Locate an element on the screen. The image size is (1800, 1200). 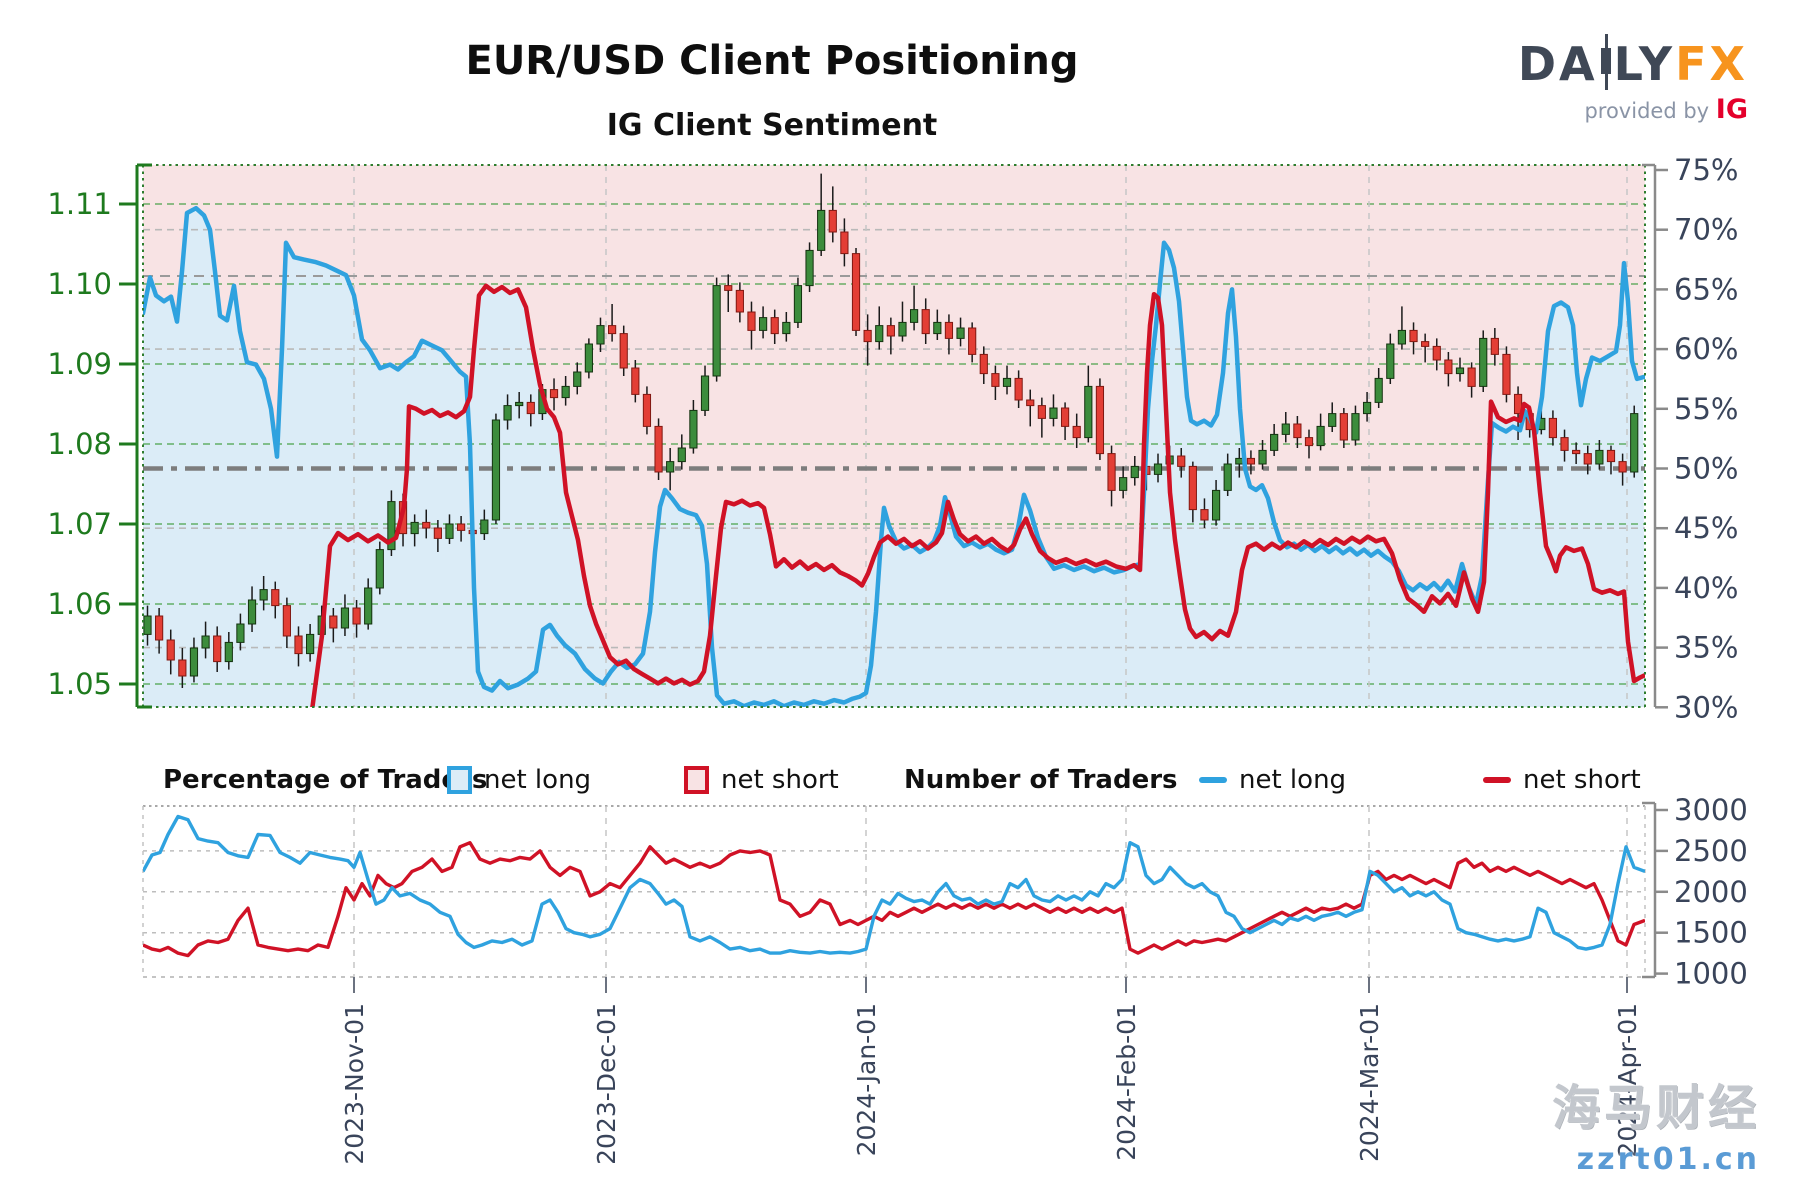
svg-text: 1.08 is located at coordinates (79, 444).